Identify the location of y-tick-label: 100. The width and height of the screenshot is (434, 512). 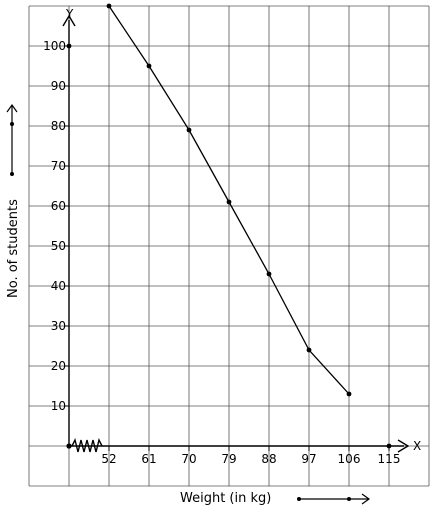
(54, 46).